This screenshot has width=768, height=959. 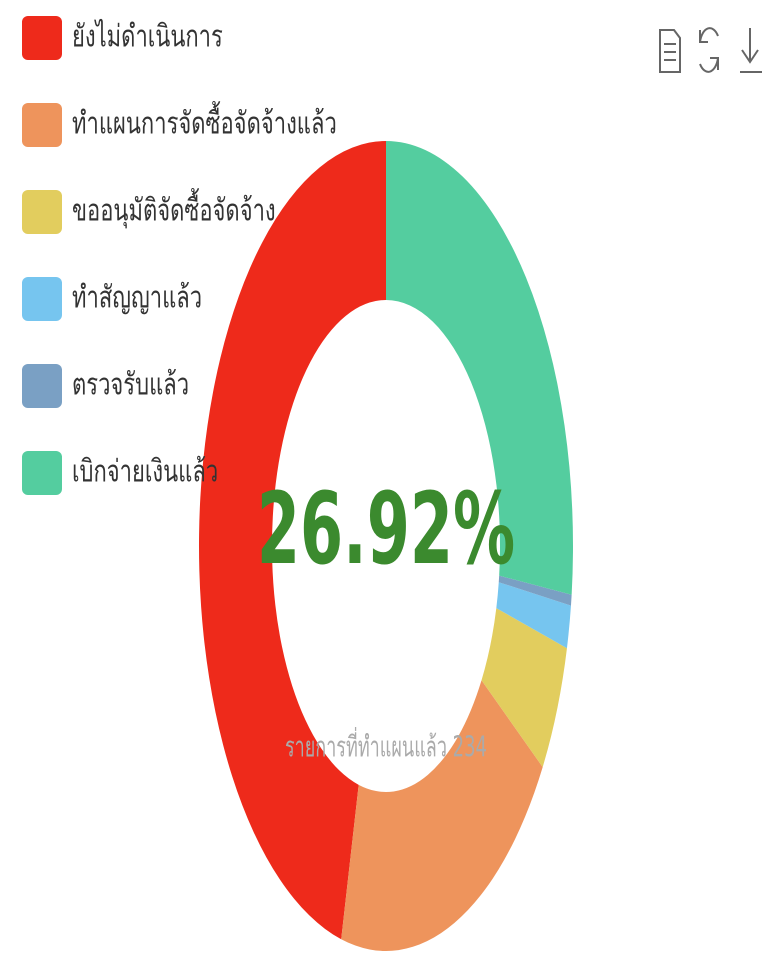 I want to click on legend-label: ขออนุมัติจัดซื้อจัดจ้าง, so click(x=174, y=208).